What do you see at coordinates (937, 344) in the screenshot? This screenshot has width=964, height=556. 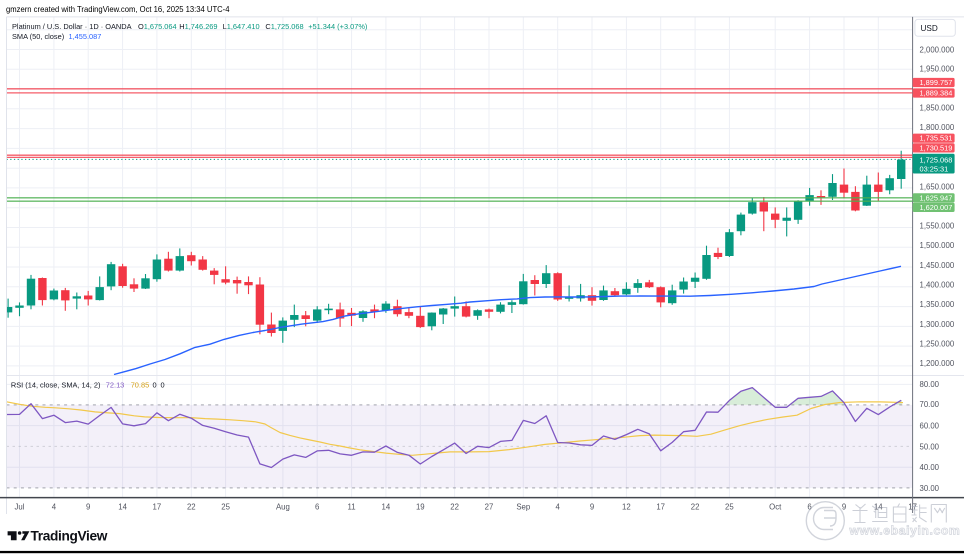 I see `svg-text: 1,250.000` at bounding box center [937, 344].